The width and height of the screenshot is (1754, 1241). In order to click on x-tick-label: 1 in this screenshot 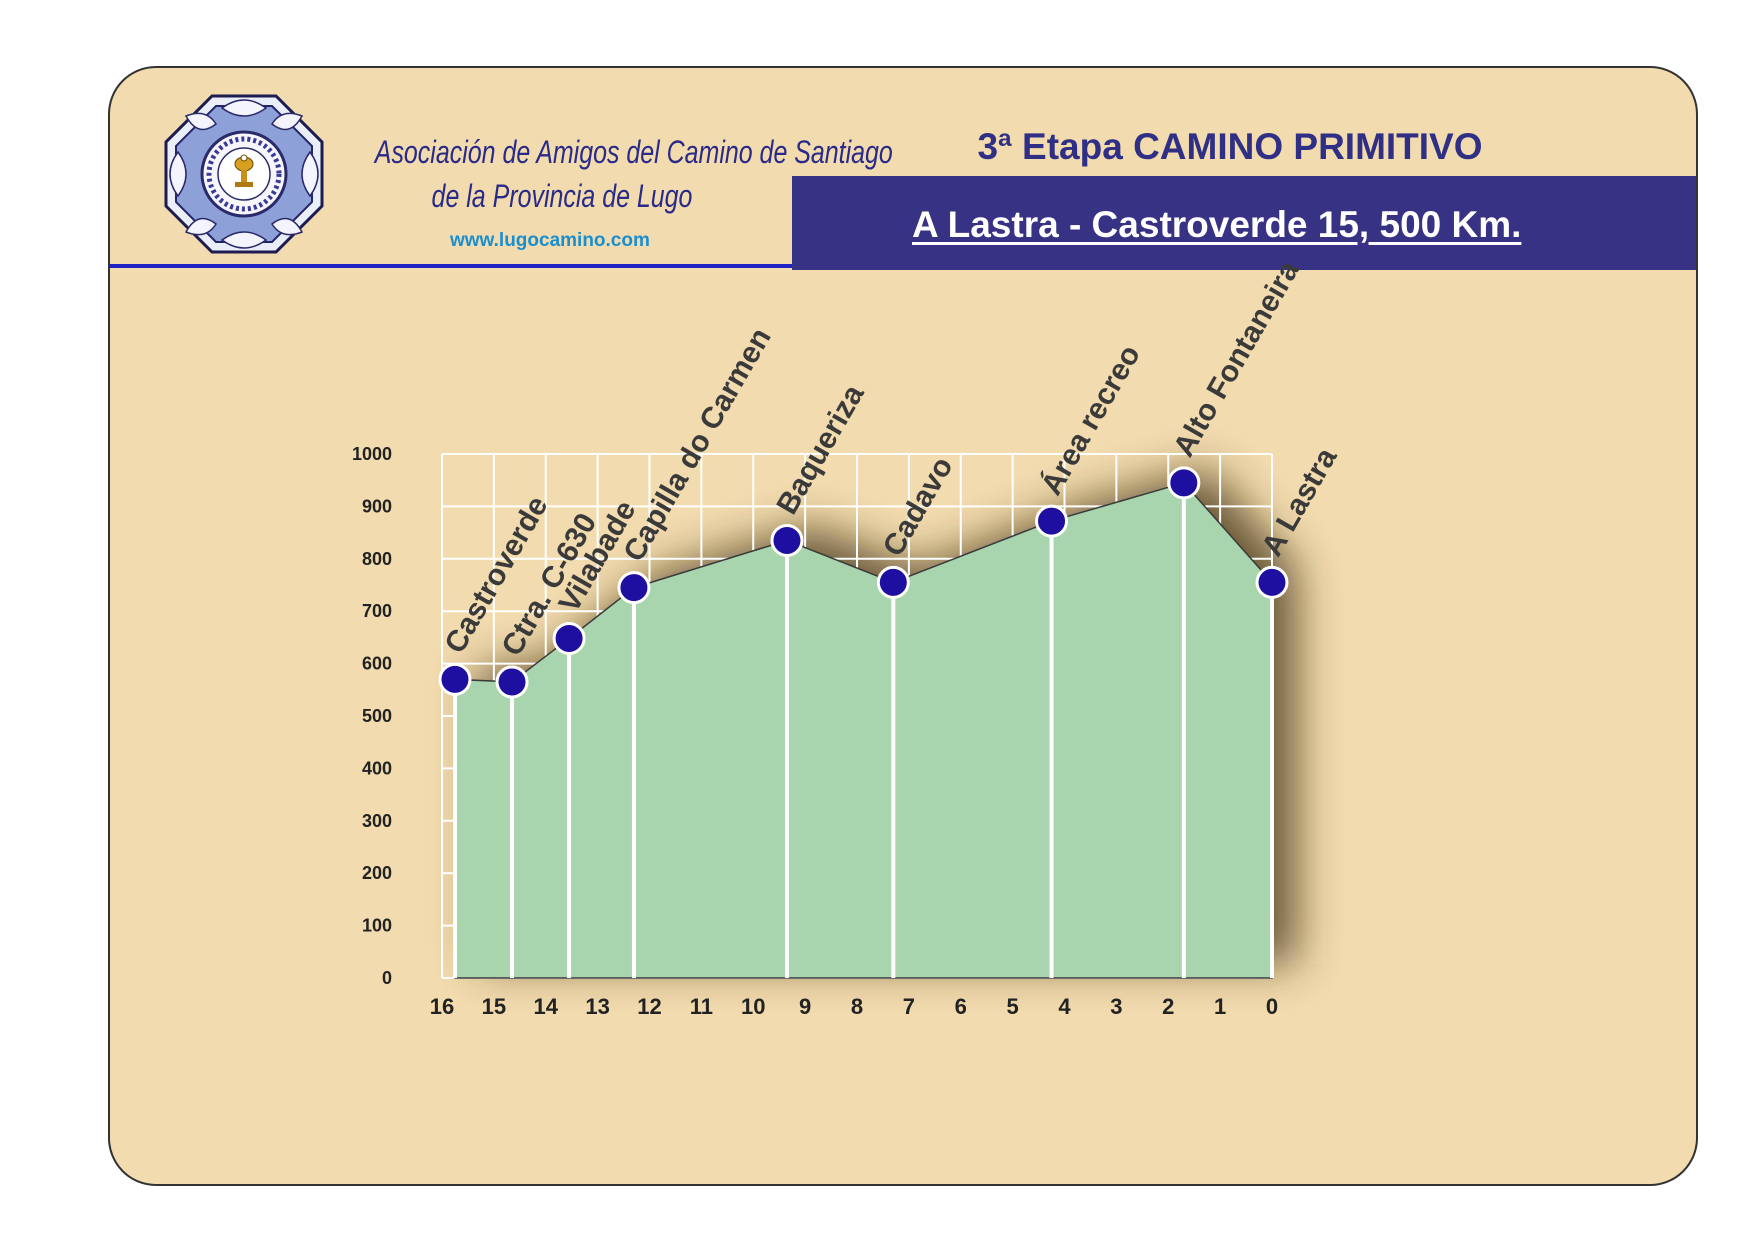, I will do `click(1220, 1006)`.